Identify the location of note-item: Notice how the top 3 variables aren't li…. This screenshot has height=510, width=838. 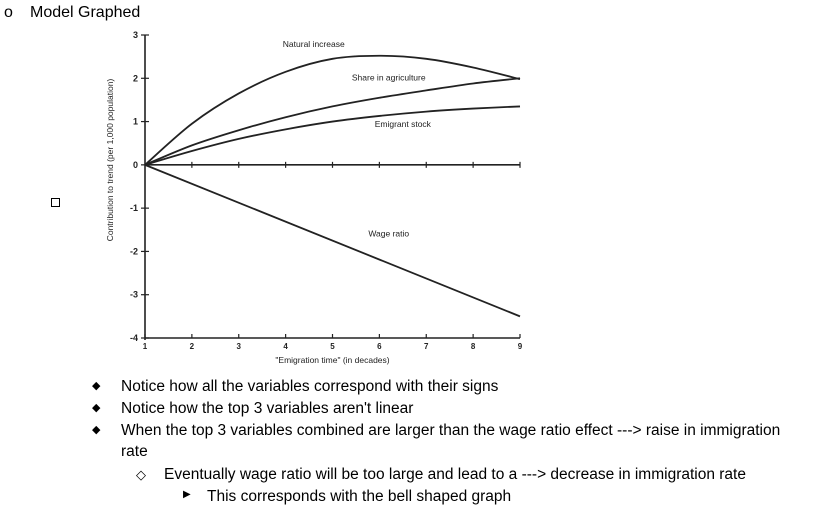
(267, 408).